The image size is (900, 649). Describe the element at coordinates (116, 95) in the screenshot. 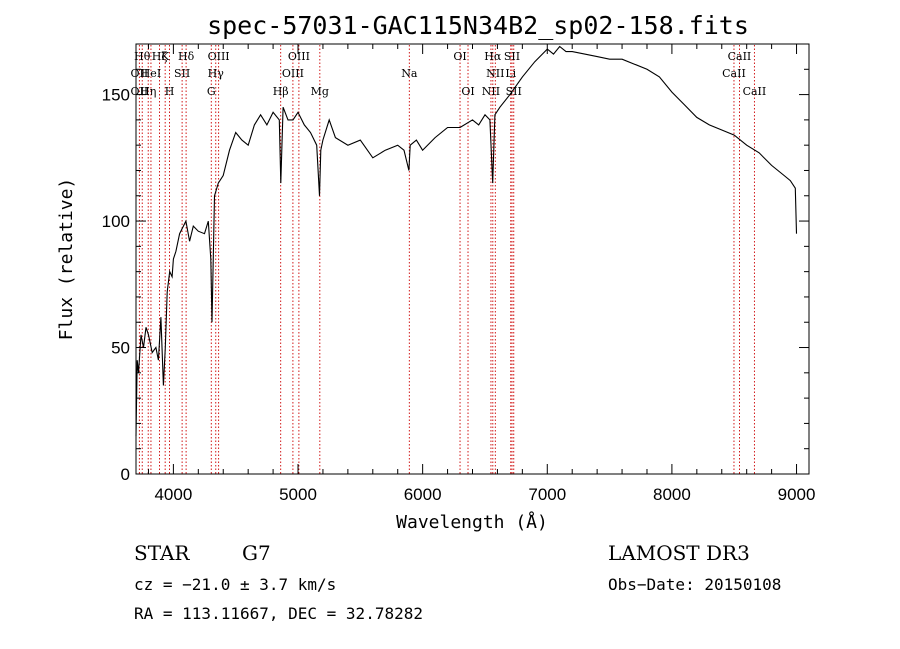

I see `y-tick-label: 150` at that location.